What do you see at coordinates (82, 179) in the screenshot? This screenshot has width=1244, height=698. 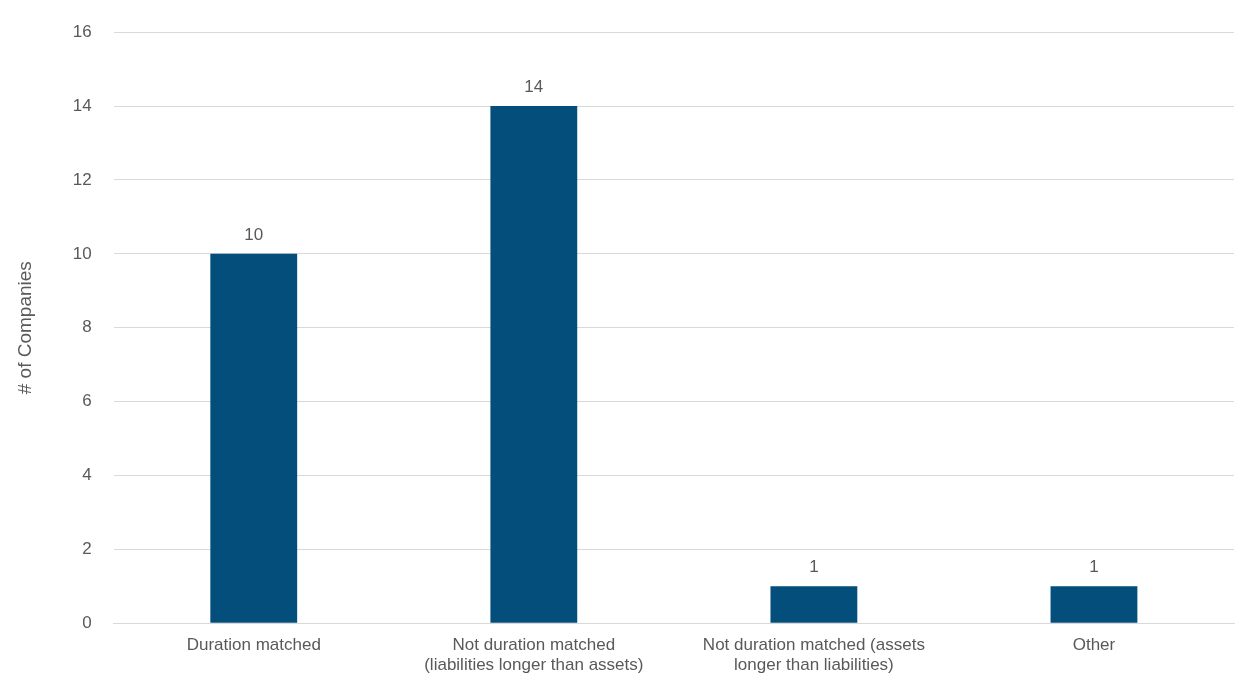 I see `y-tick-label: 12` at bounding box center [82, 179].